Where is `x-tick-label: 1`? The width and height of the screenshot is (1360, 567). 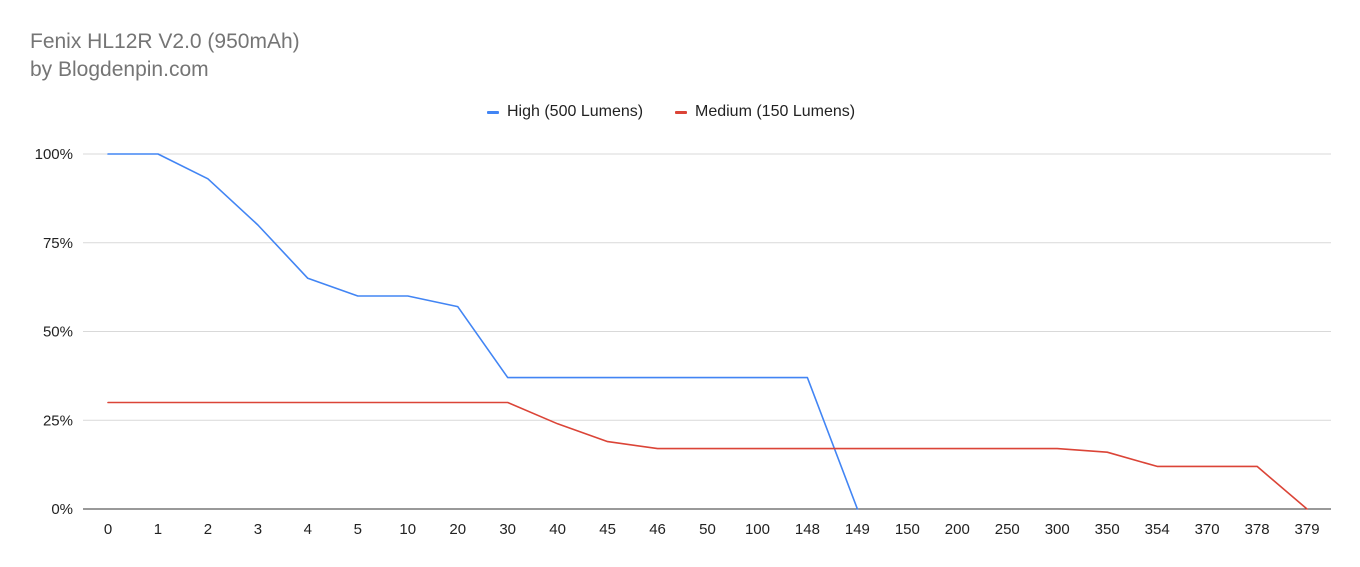
x-tick-label: 1 is located at coordinates (158, 529).